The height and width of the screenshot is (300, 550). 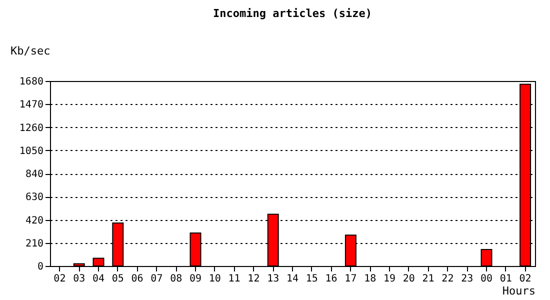 I want to click on x-tick-label: 23, so click(x=467, y=279).